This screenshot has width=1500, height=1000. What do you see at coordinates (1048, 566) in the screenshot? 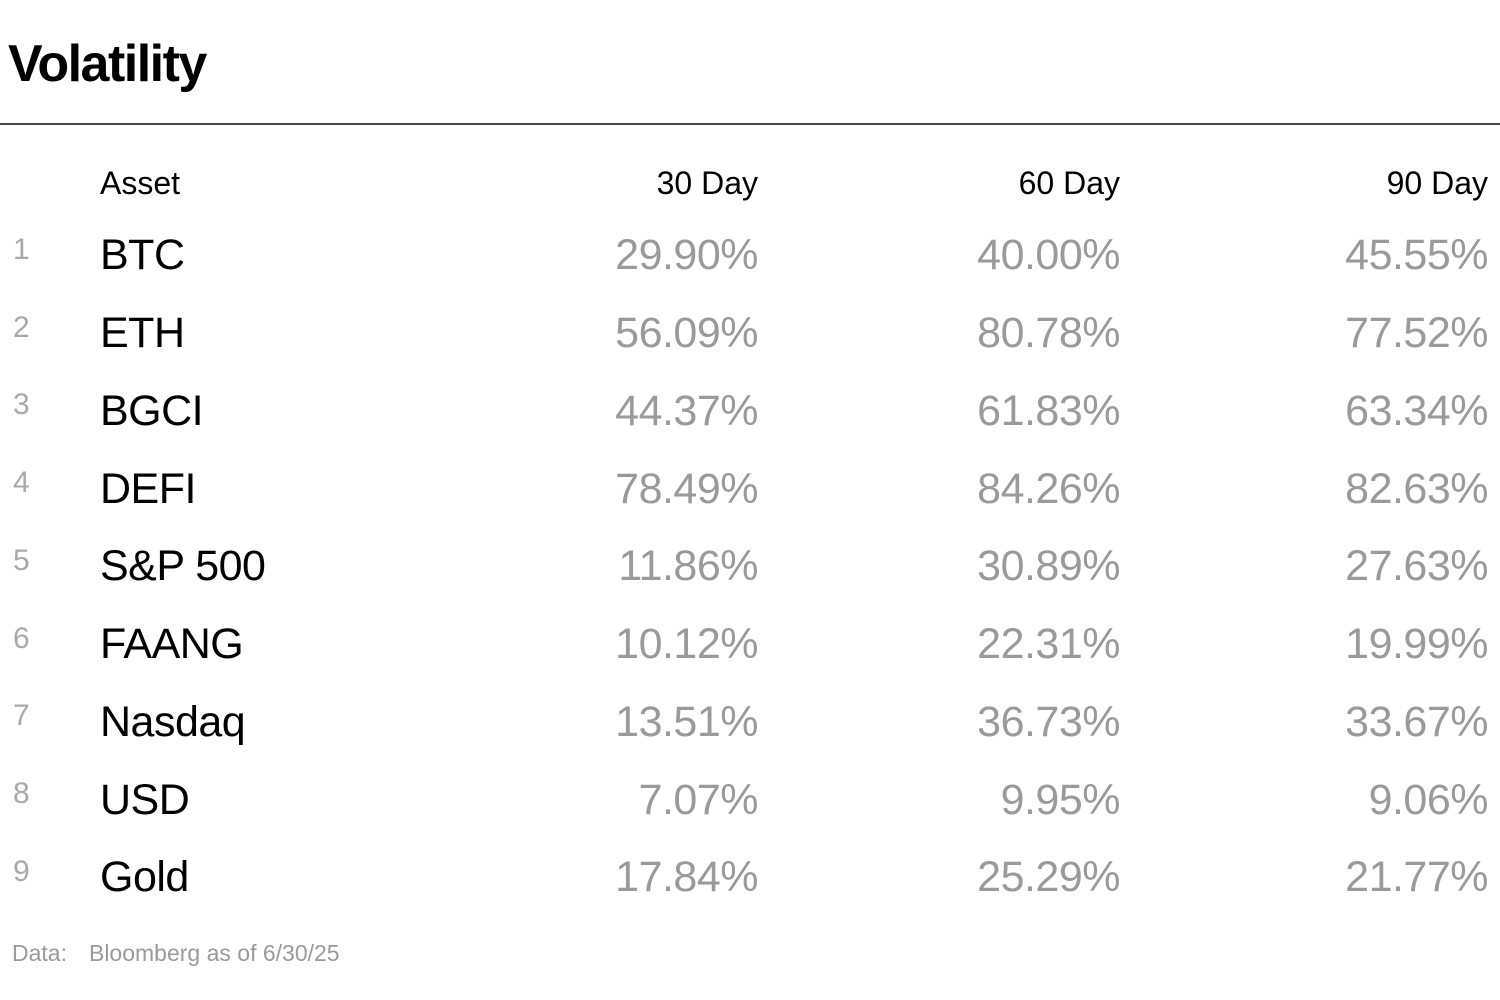
I see `value-60day: 30.89%` at bounding box center [1048, 566].